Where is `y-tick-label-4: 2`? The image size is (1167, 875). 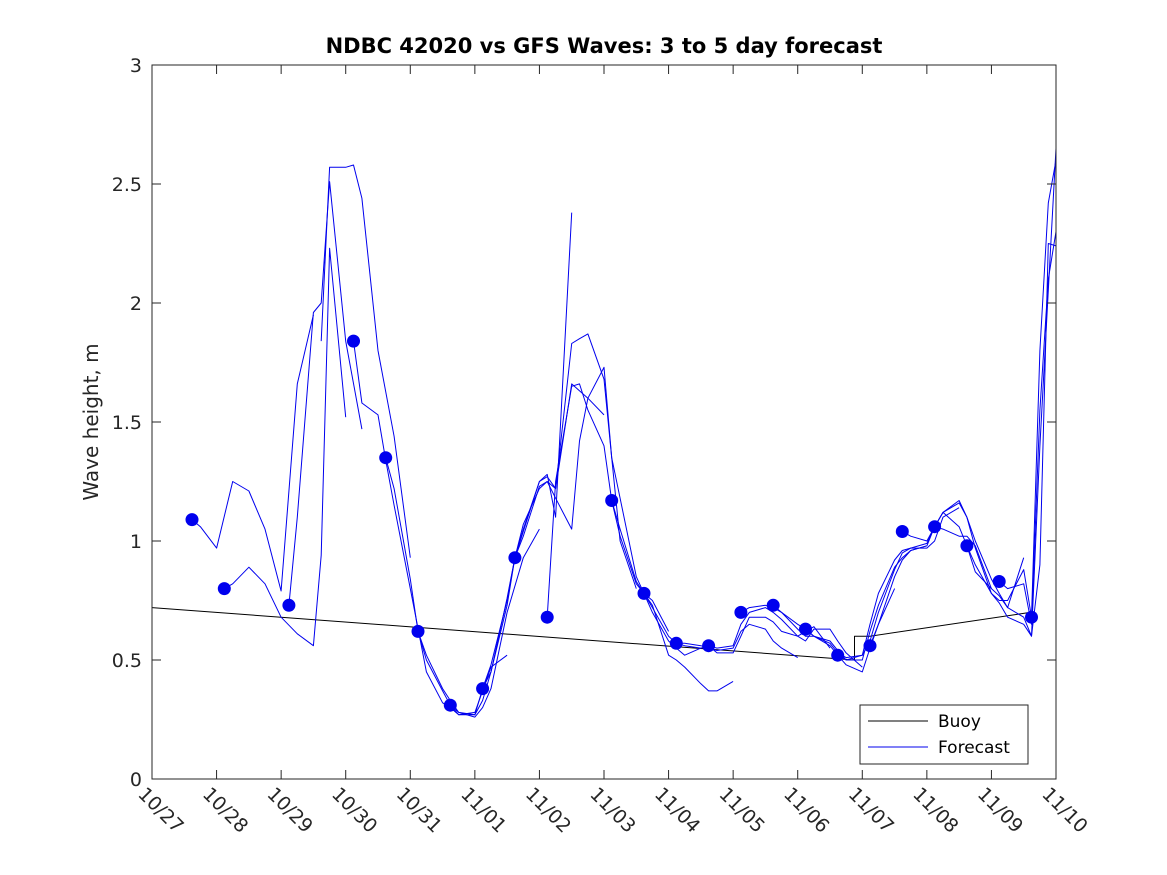
y-tick-label-4: 2 is located at coordinates (136, 304).